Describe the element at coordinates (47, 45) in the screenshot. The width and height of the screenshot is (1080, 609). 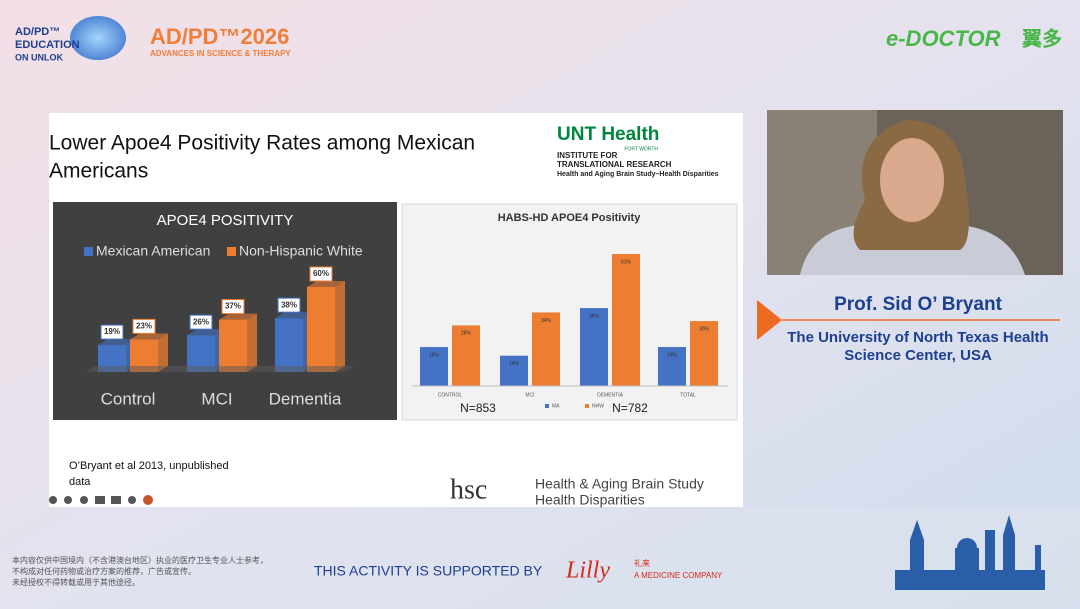
I see `event-logo: EDUCATION` at that location.